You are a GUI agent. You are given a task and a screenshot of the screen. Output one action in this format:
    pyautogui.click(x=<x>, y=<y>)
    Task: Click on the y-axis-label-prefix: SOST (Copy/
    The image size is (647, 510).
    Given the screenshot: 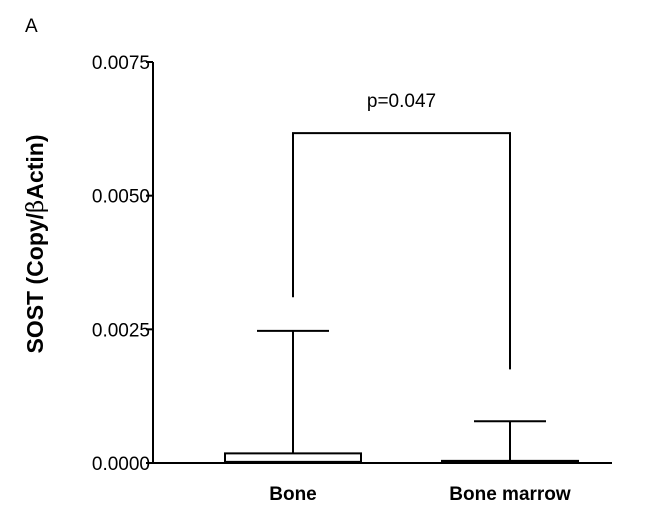 What is the action you would take?
    pyautogui.click(x=35, y=282)
    